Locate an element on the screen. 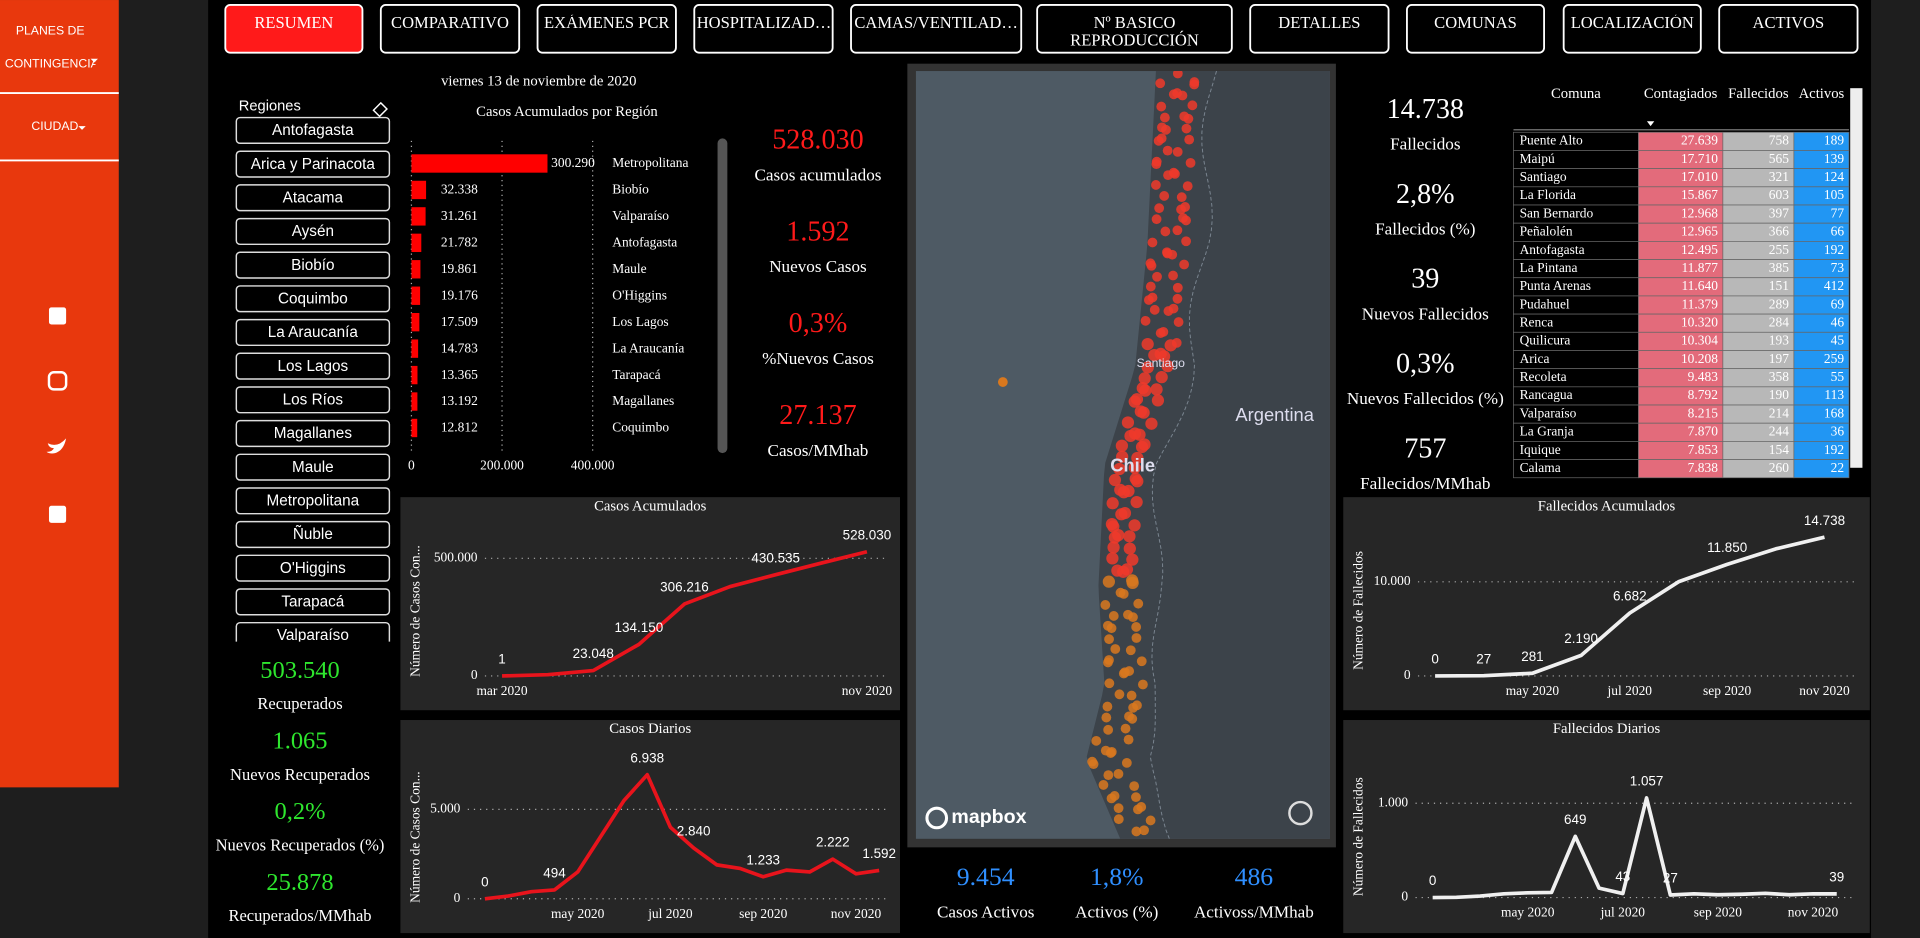 The width and height of the screenshot is (1920, 938). region-label: Tarapacá is located at coordinates (312, 602).